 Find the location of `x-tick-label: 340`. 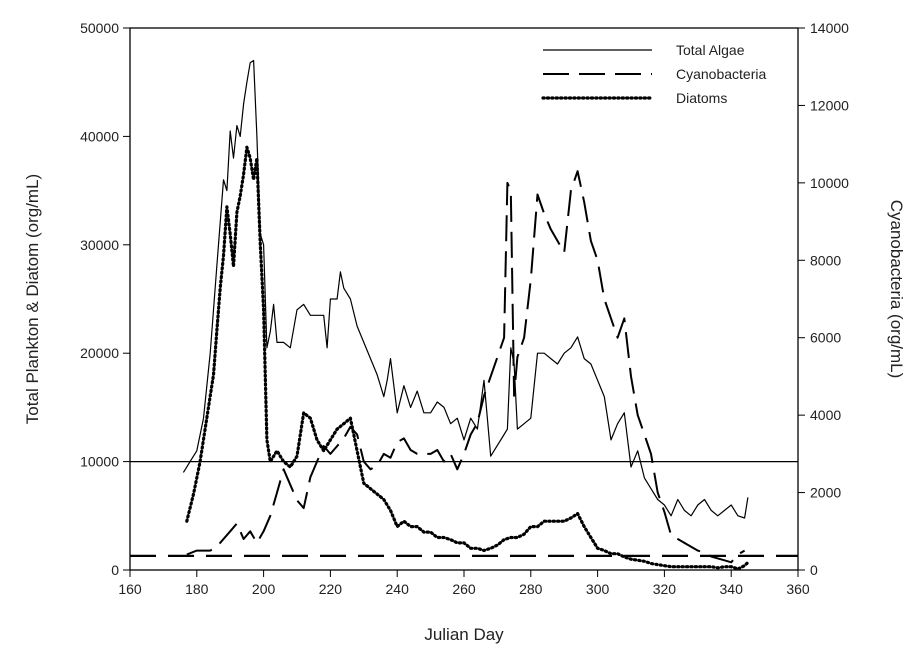

x-tick-label: 340 is located at coordinates (732, 589).